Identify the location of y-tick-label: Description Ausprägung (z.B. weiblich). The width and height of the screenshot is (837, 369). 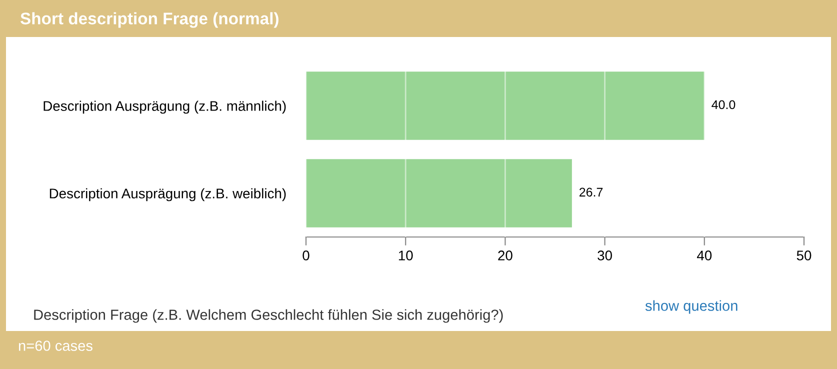
(168, 195).